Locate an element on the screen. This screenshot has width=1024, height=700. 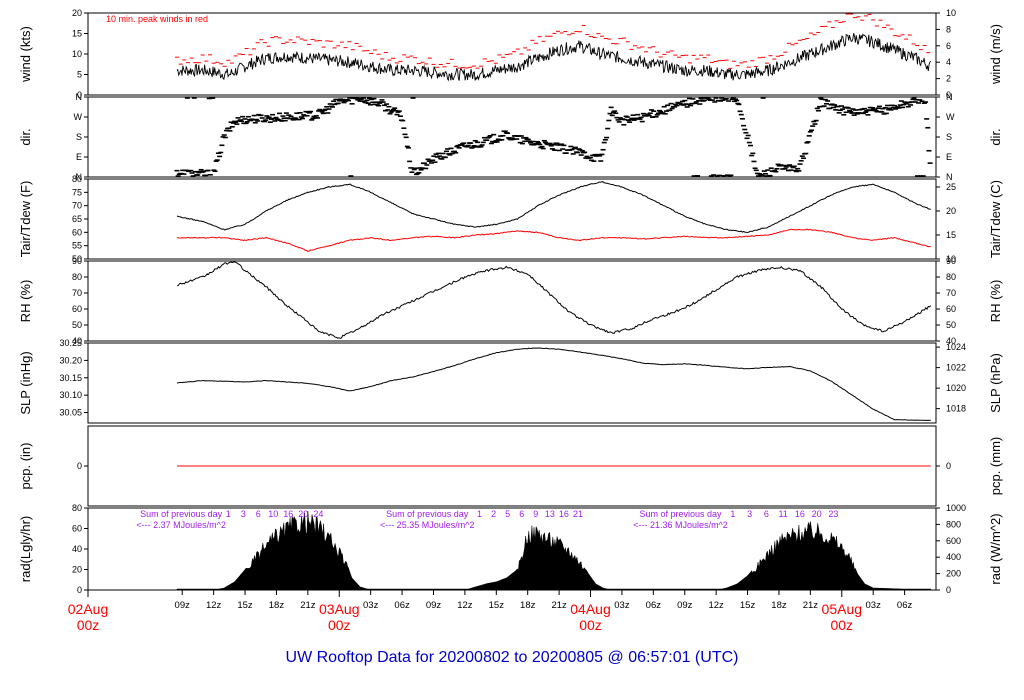
tick-label-left: 30.25 is located at coordinates (70, 343).